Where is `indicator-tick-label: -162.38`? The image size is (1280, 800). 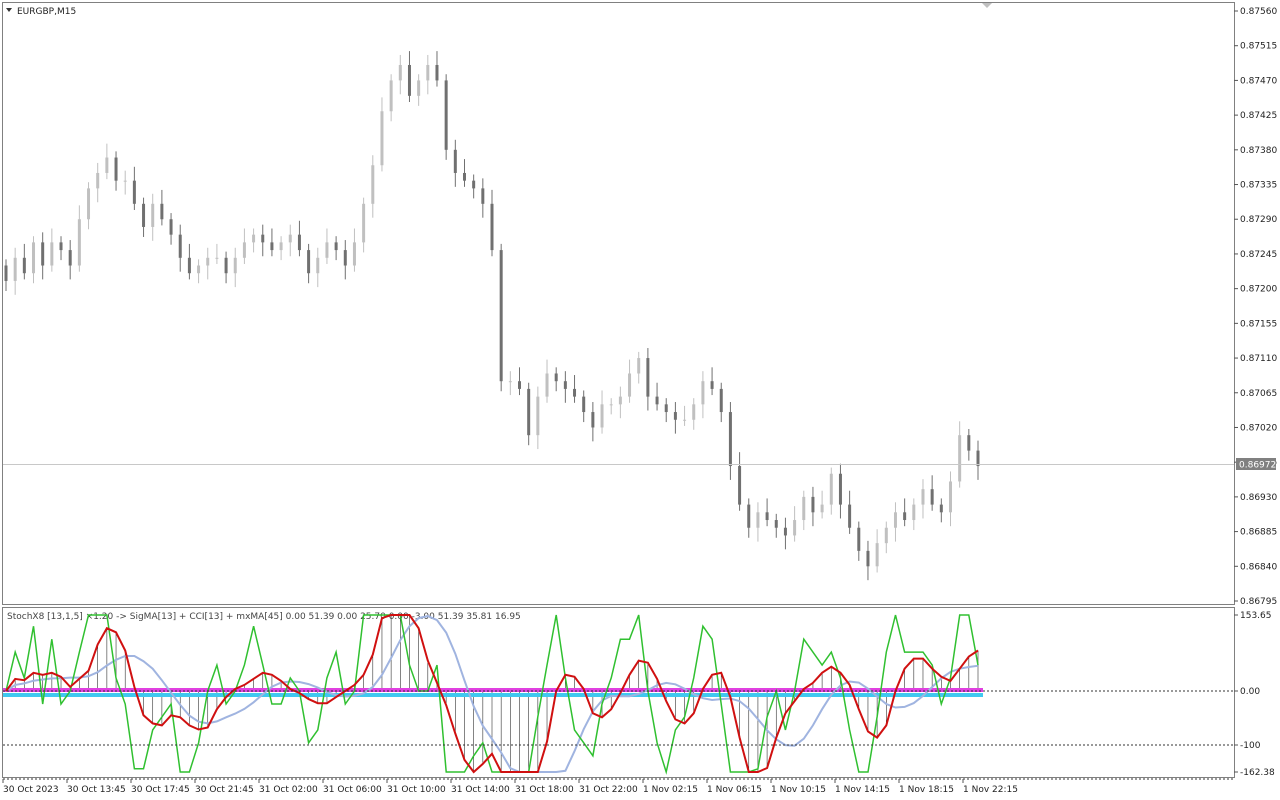 indicator-tick-label: -162.38 is located at coordinates (1257, 773).